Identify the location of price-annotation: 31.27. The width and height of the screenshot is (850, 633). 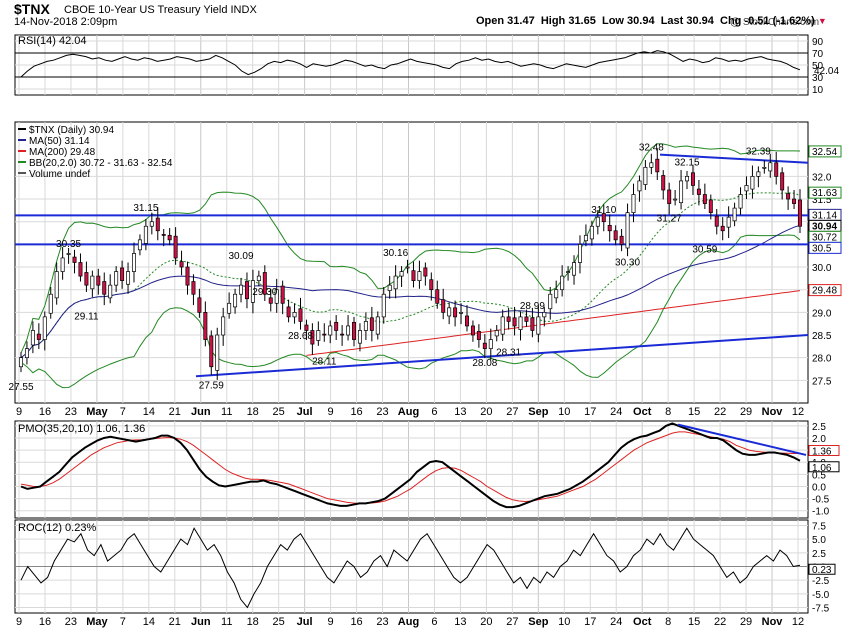
(669, 218).